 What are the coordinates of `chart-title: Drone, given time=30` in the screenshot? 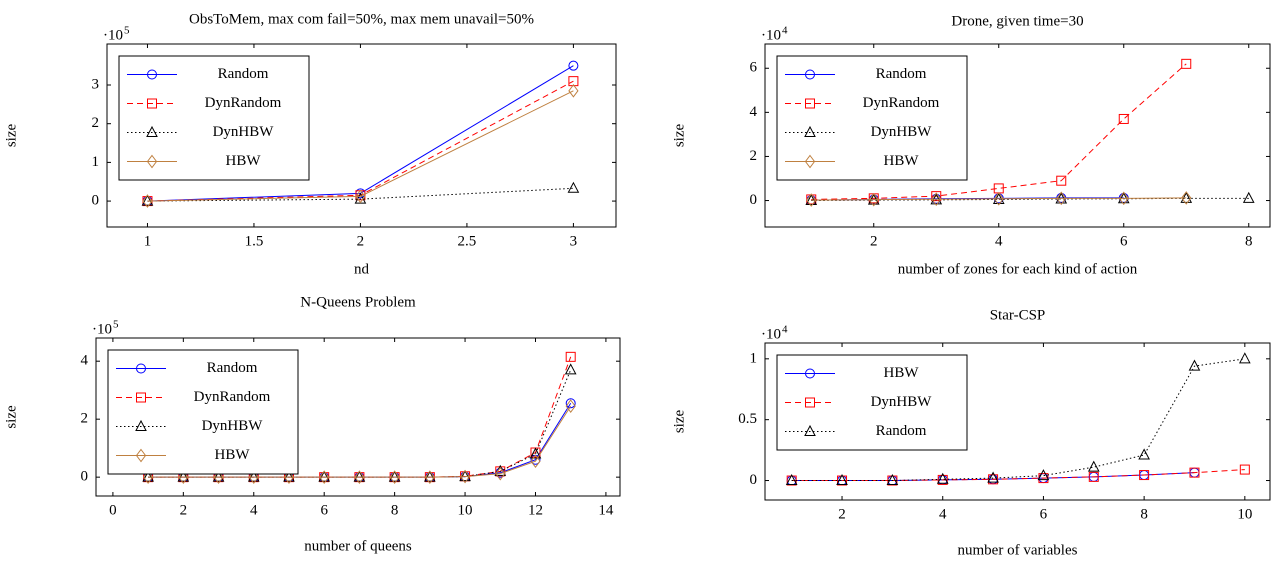 It's located at (1017, 21).